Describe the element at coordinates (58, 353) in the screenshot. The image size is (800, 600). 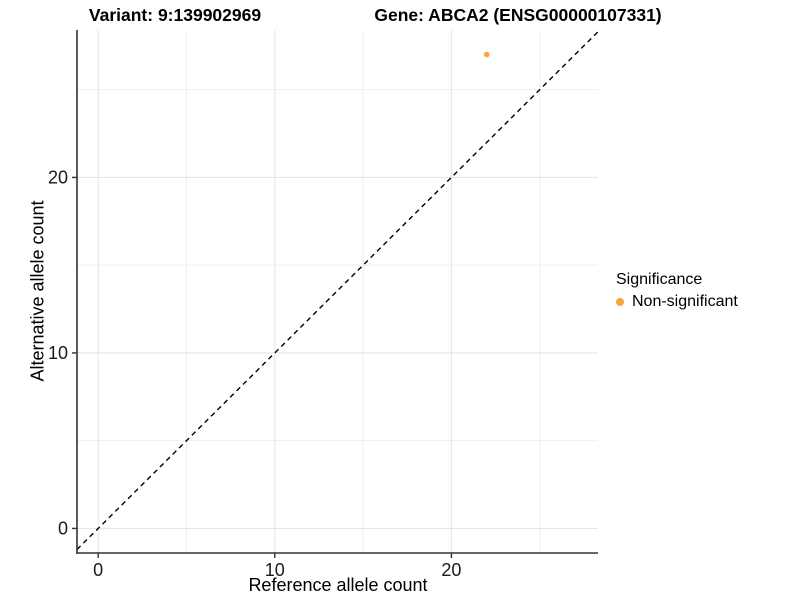
I see `y-tick-label: 10` at that location.